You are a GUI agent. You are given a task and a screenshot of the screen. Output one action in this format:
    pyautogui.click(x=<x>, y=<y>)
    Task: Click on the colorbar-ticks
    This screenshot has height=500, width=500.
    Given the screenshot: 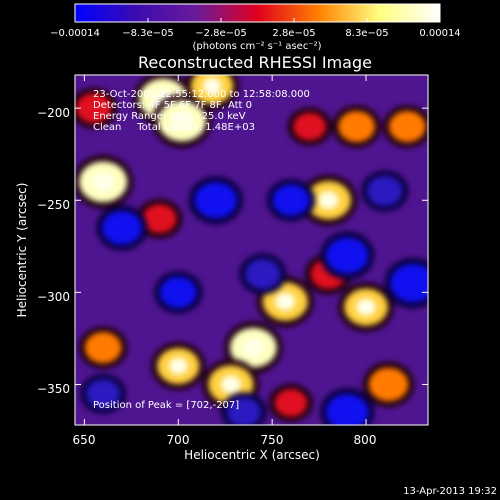 What is the action you would take?
    pyautogui.click(x=257, y=20)
    